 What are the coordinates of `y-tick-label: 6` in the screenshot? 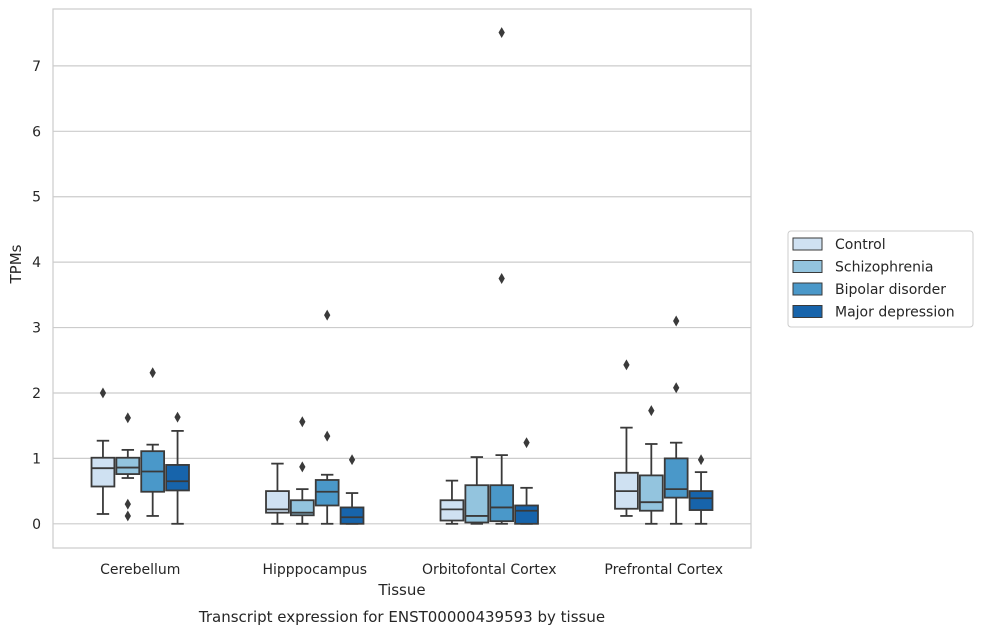 It's located at (36, 132).